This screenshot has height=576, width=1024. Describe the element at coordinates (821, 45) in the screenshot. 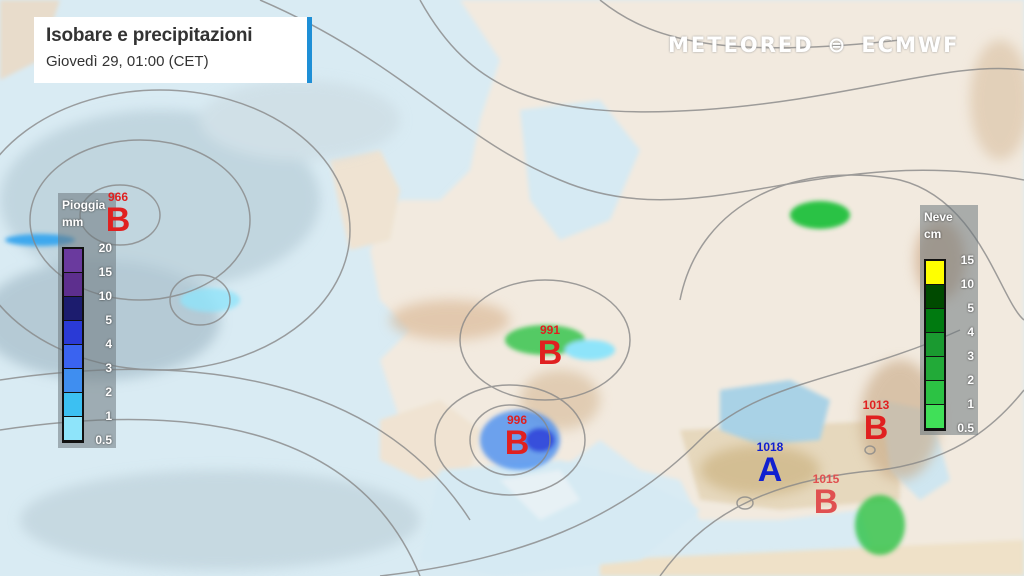

I see `logos: METEORED ⊜ ECMWF` at that location.